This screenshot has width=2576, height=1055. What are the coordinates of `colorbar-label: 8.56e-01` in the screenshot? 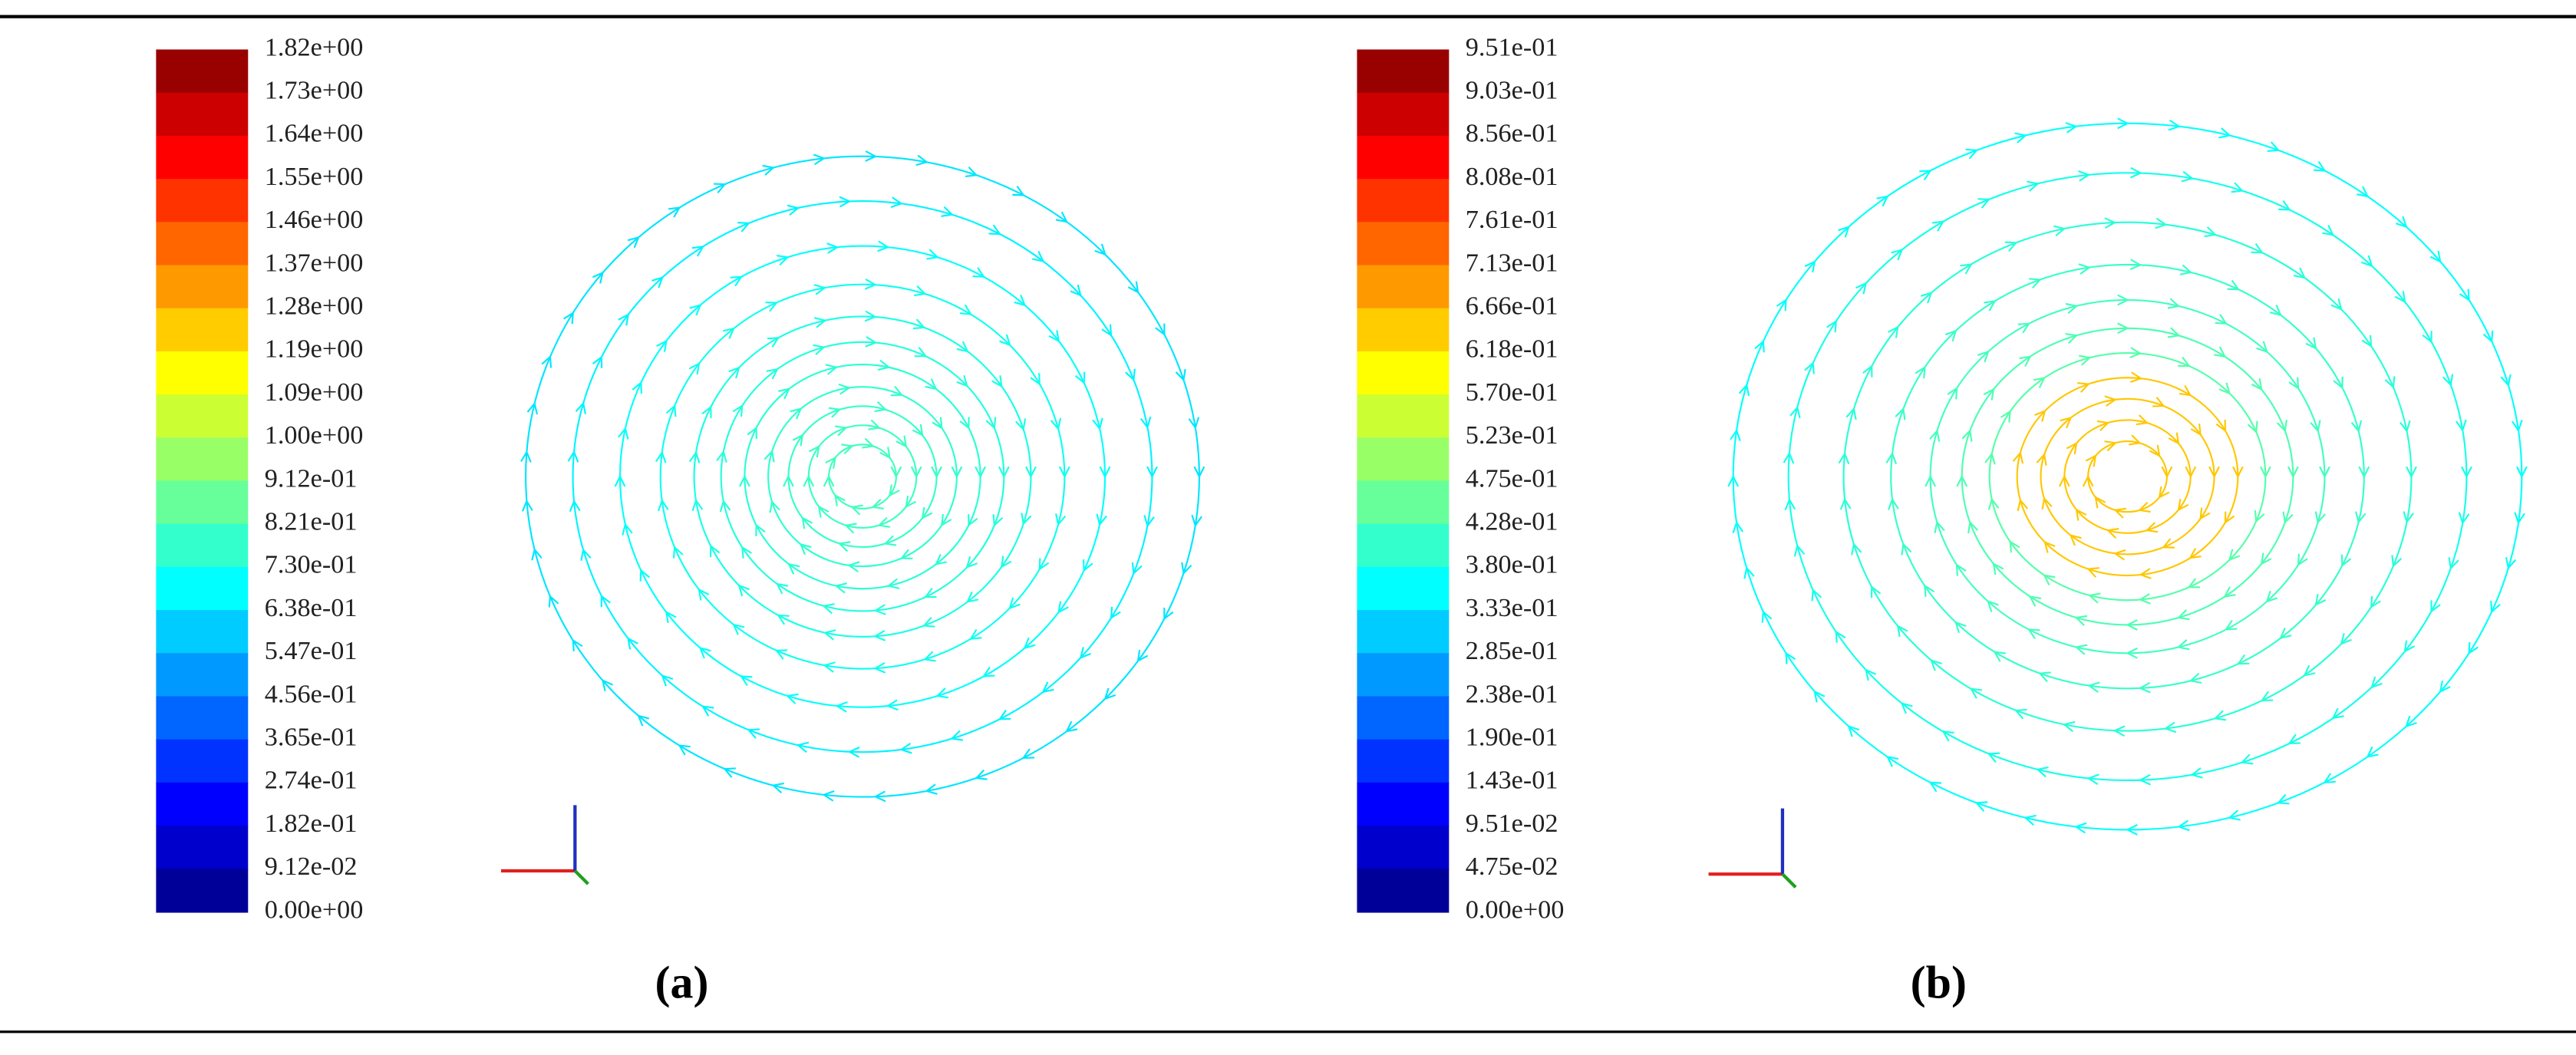 It's located at (1512, 133).